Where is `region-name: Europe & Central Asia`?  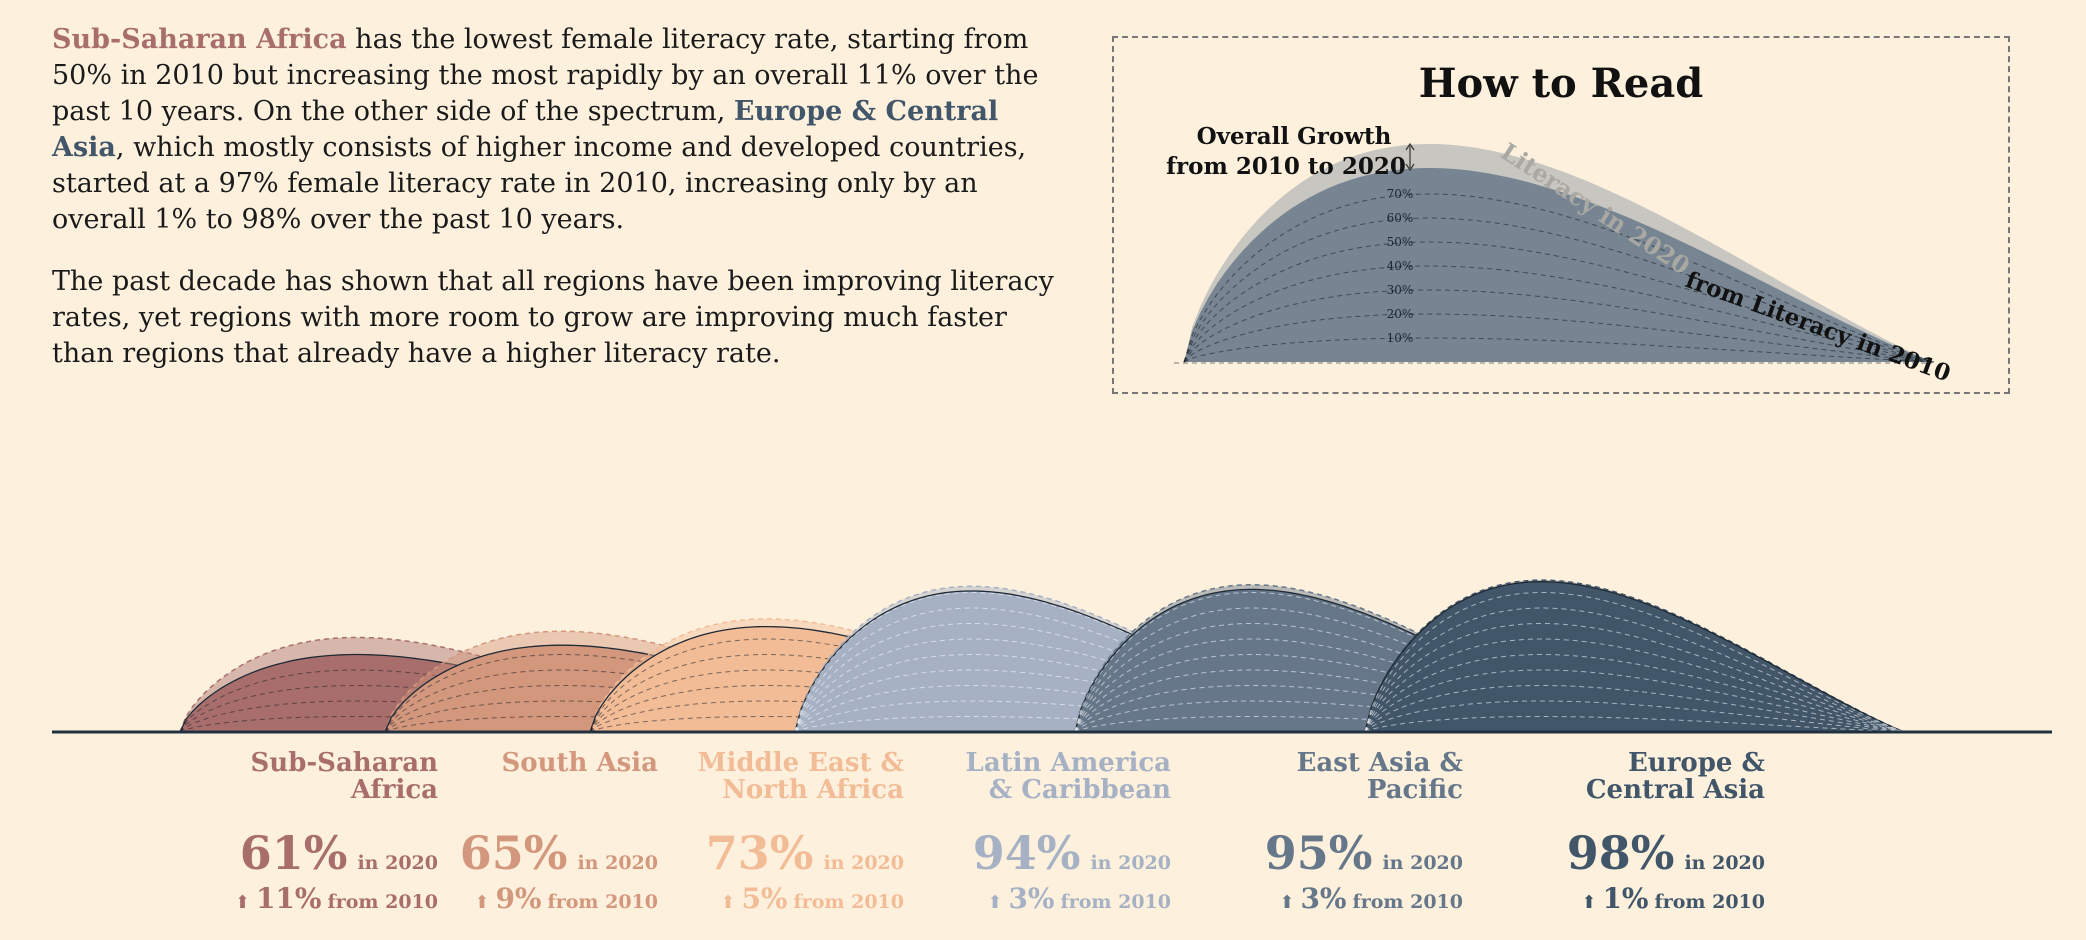
region-name: Europe & Central Asia is located at coordinates (1615, 779).